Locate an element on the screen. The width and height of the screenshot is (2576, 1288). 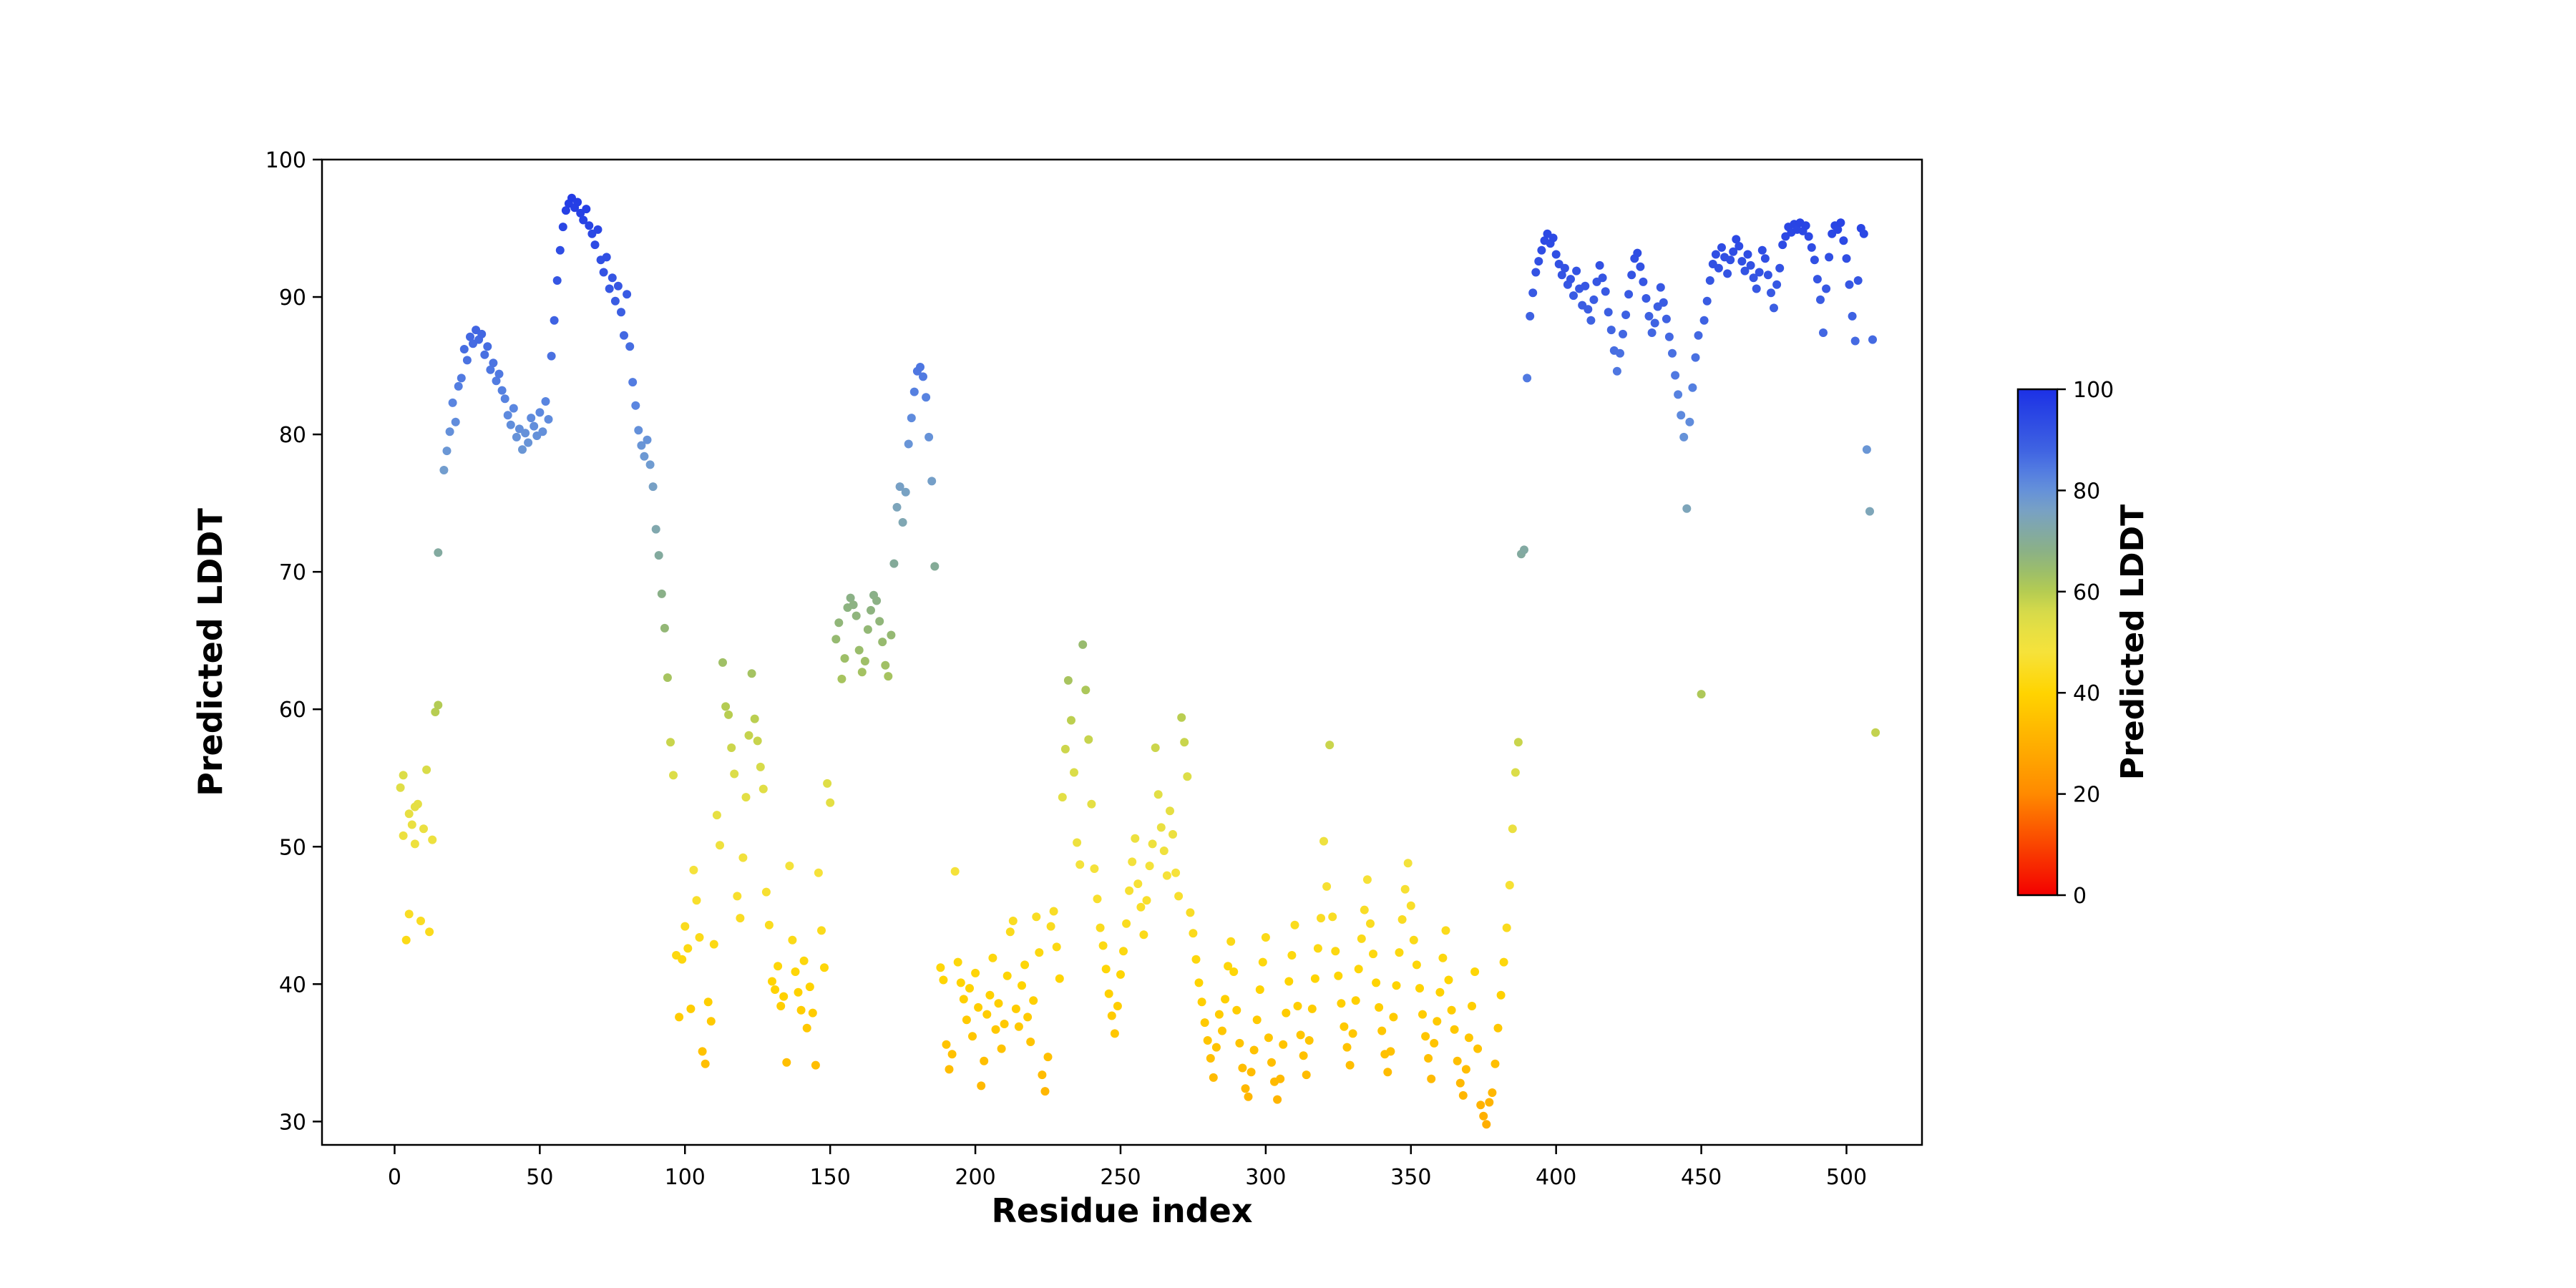
colorbar-tick-label: 100 is located at coordinates (2093, 390).